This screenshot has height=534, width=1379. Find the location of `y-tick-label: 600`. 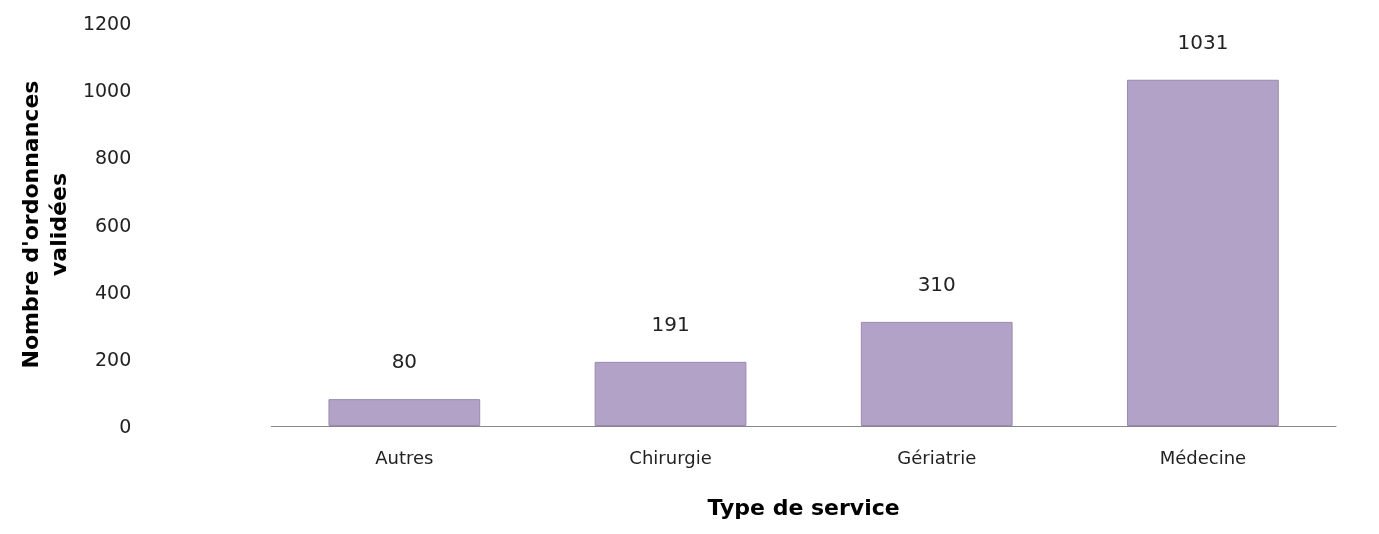

y-tick-label: 600 is located at coordinates (113, 224).